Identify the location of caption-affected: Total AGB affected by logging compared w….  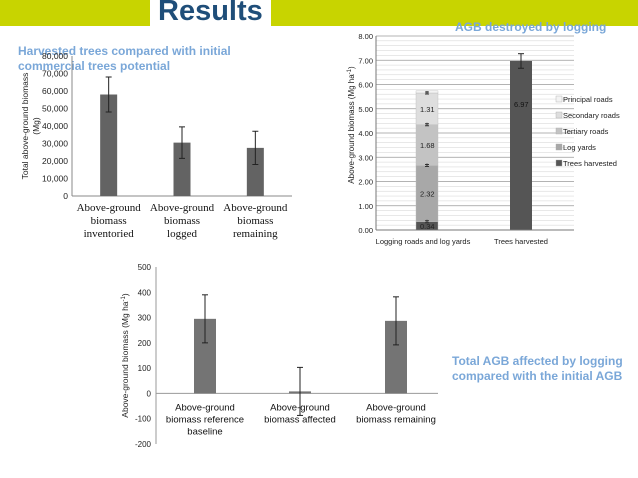
(537, 368).